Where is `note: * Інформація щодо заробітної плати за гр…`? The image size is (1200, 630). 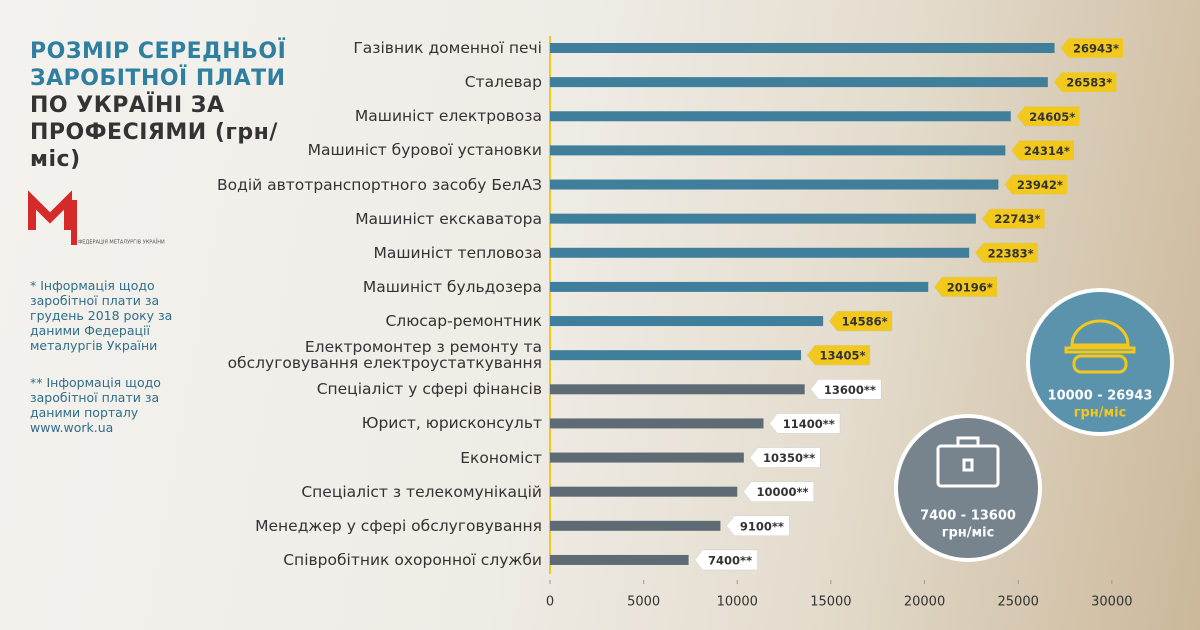 note: * Інформація щодо заробітної плати за гр… is located at coordinates (101, 315).